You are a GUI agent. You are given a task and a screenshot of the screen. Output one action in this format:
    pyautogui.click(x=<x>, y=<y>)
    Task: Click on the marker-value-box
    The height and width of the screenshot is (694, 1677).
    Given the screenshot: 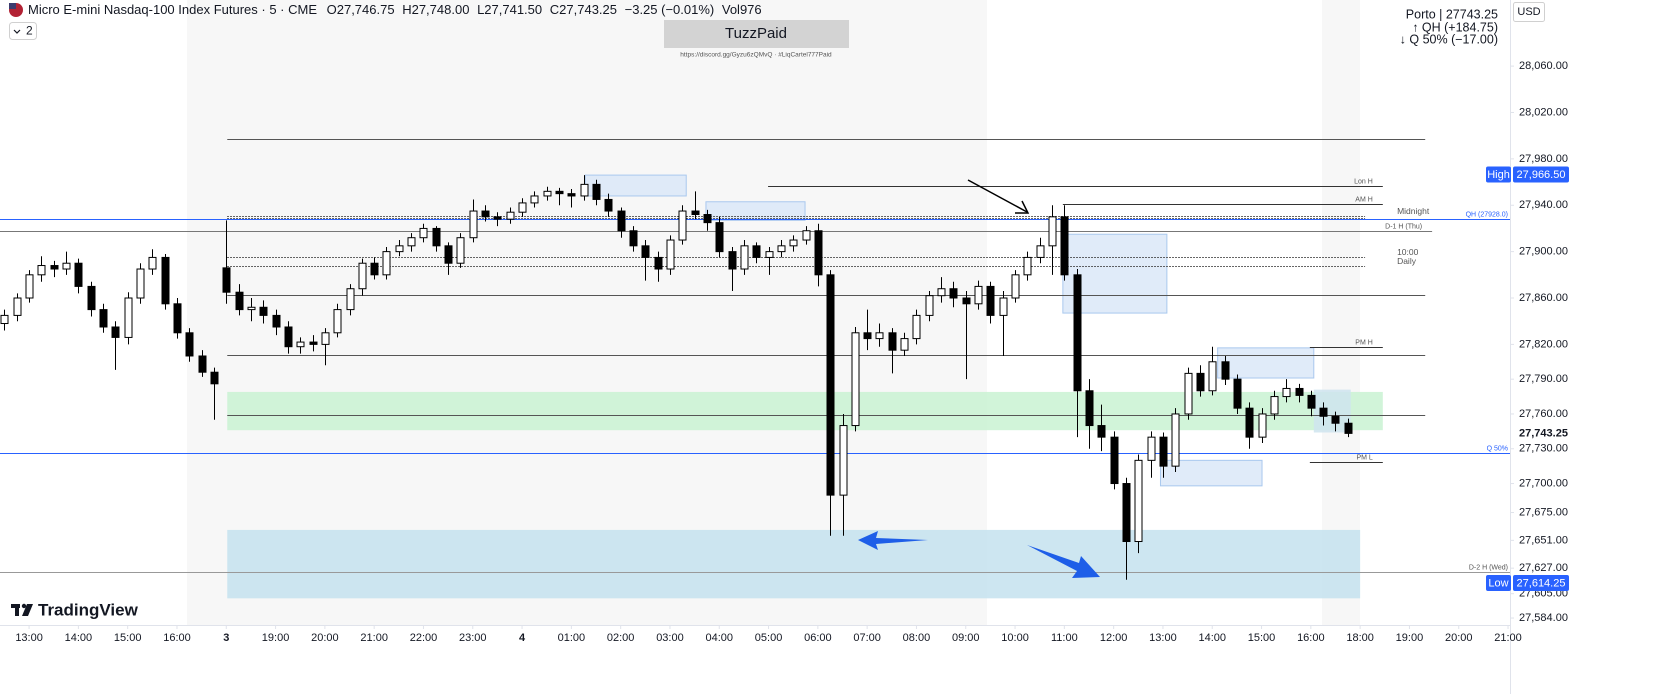 What is the action you would take?
    pyautogui.click(x=1541, y=582)
    